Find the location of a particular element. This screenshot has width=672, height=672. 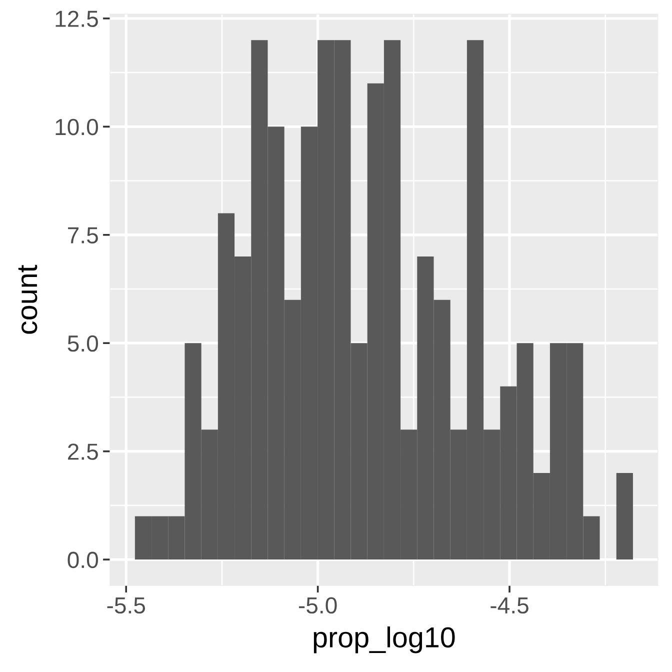

x-tick-label: -5.0 is located at coordinates (317, 605).